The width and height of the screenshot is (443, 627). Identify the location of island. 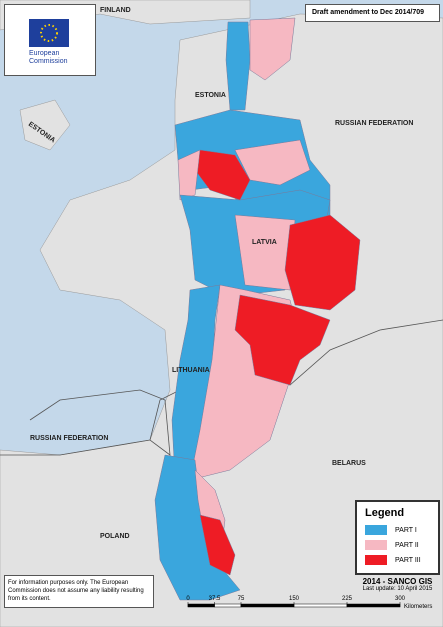
(45, 125).